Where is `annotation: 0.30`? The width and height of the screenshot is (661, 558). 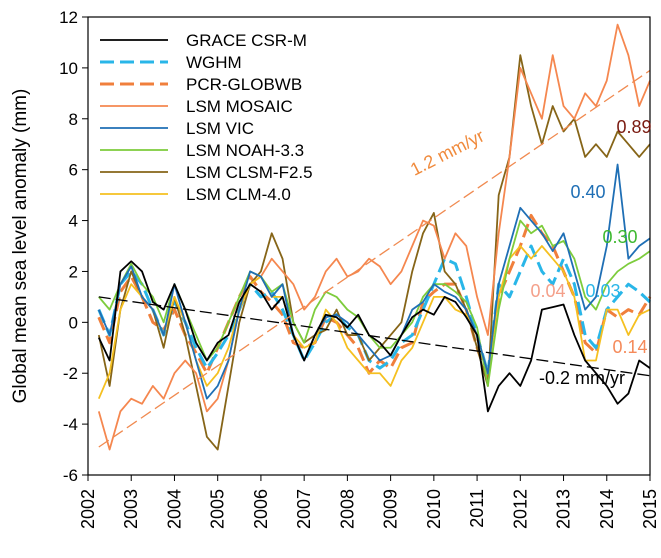
annotation: 0.30 is located at coordinates (619, 237).